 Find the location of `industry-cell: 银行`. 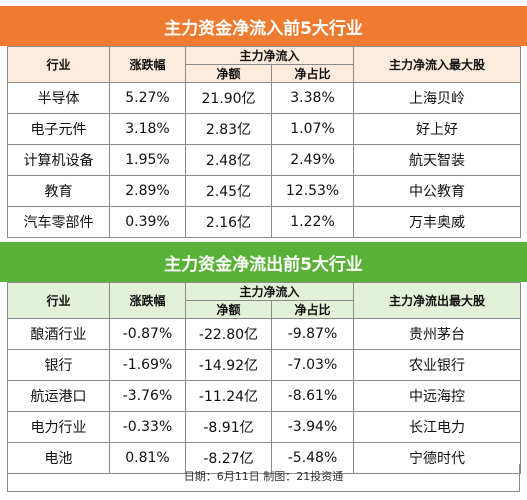

industry-cell: 银行 is located at coordinates (58, 365).